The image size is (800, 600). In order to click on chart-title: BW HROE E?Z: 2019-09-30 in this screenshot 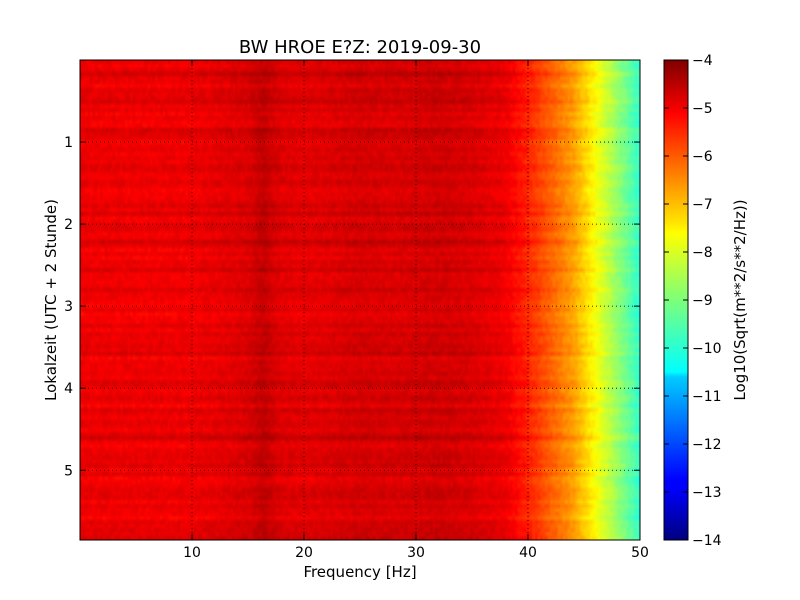, I will do `click(360, 47)`.